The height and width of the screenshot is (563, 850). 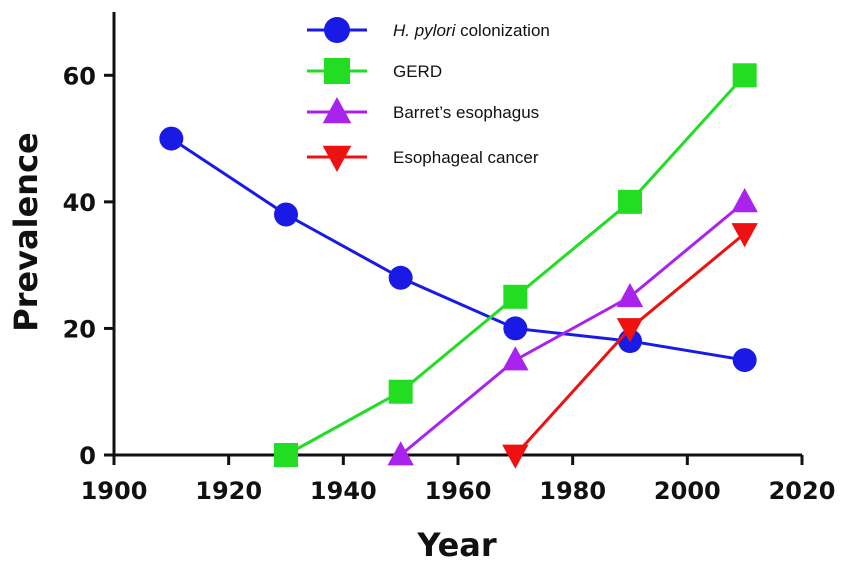 What do you see at coordinates (456, 544) in the screenshot?
I see `x-axis-title: Year` at bounding box center [456, 544].